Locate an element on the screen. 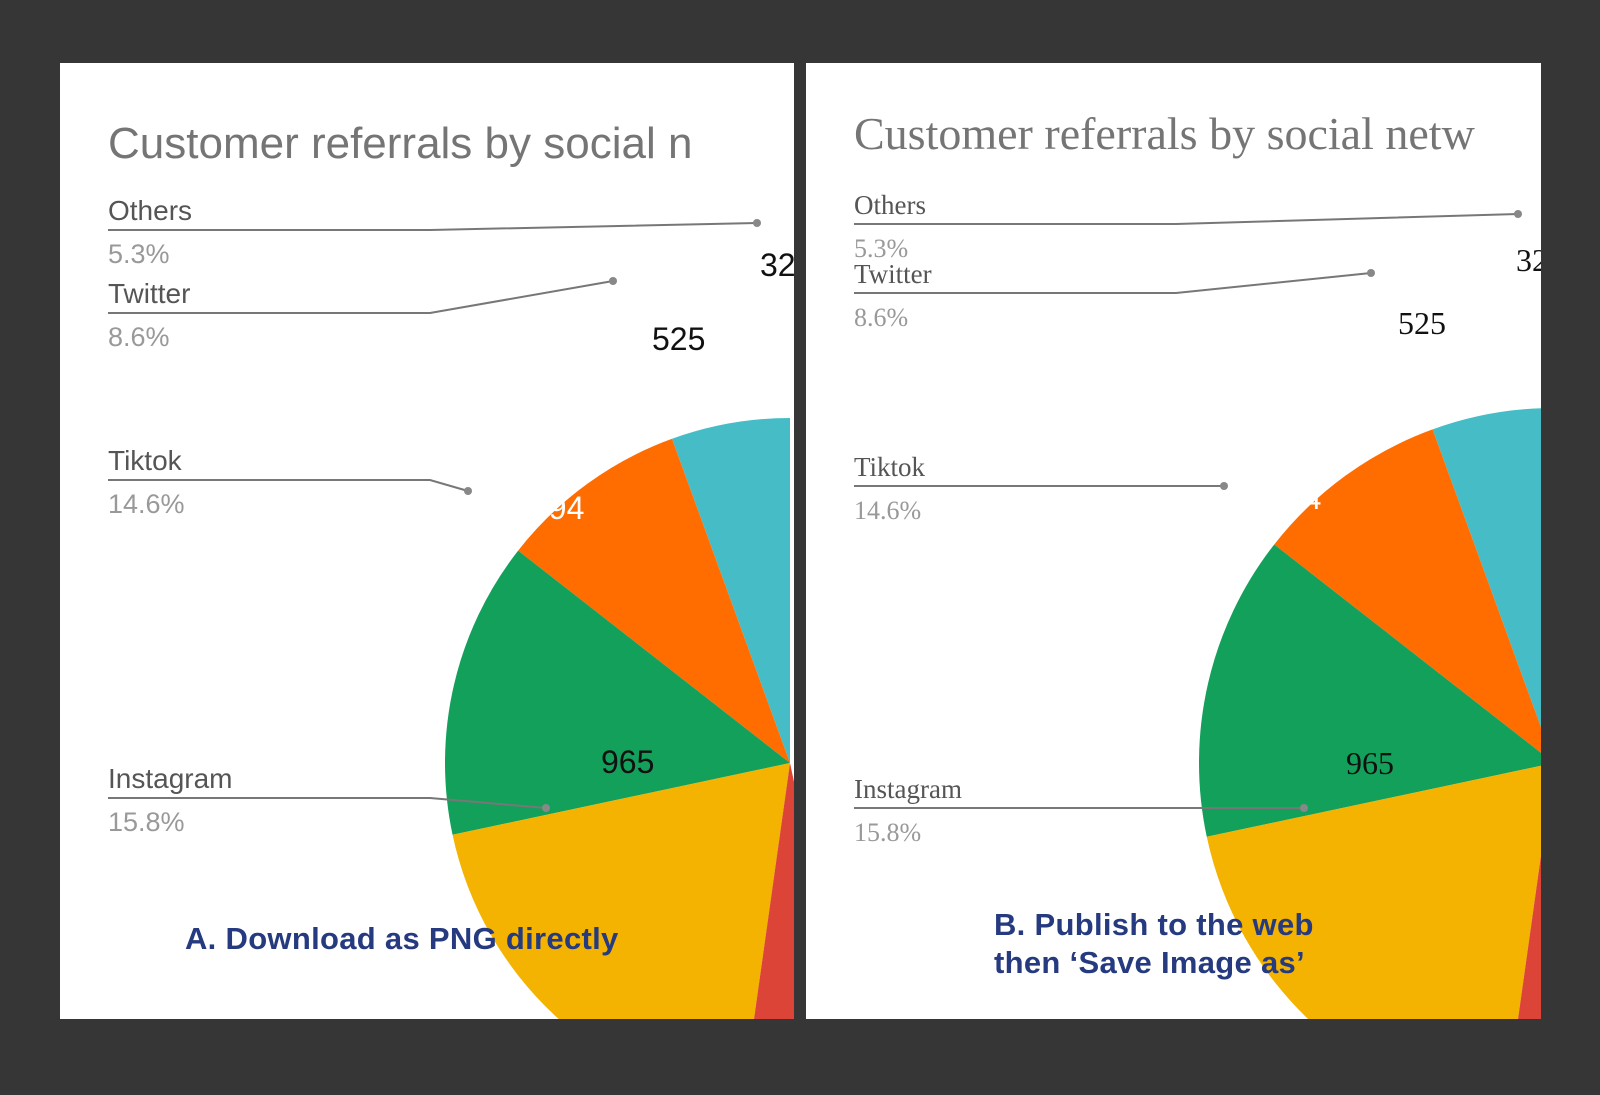 The height and width of the screenshot is (1095, 1600). pie-b is located at coordinates (1370, 713).